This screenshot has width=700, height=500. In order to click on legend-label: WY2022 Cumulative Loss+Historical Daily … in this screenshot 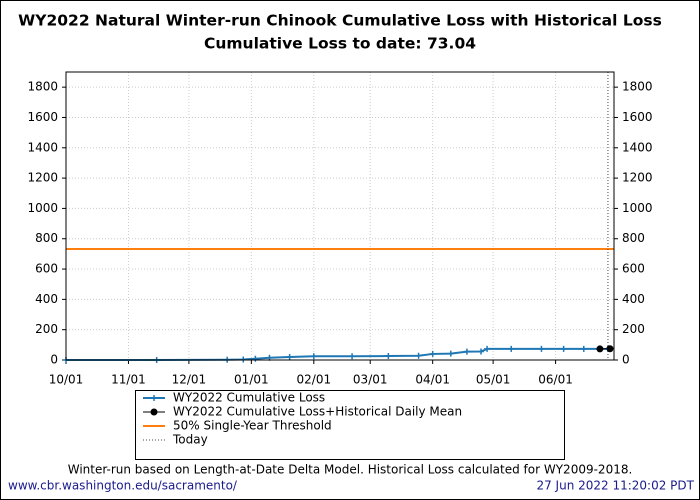, I will do `click(317, 412)`.